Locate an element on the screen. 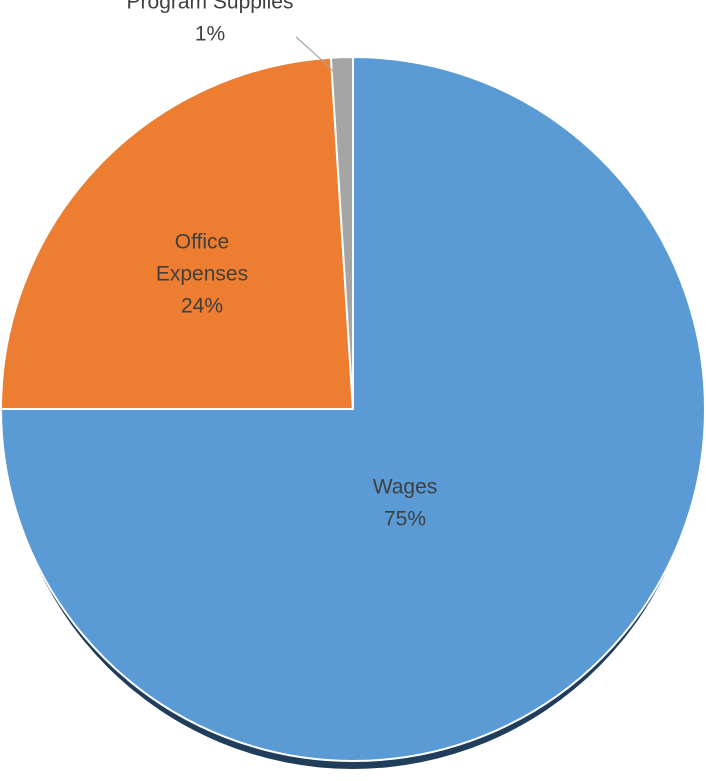 The image size is (706, 781). data-label-value-wages: 75% is located at coordinates (405, 519).